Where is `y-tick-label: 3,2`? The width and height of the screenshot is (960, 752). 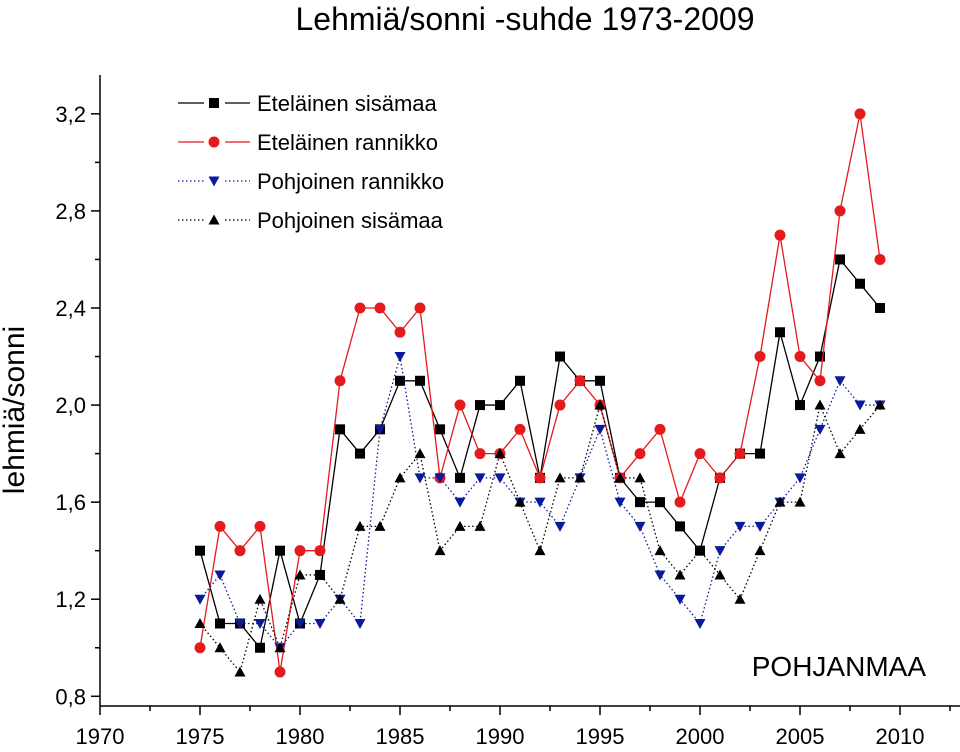 y-tick-label: 3,2 is located at coordinates (70, 114).